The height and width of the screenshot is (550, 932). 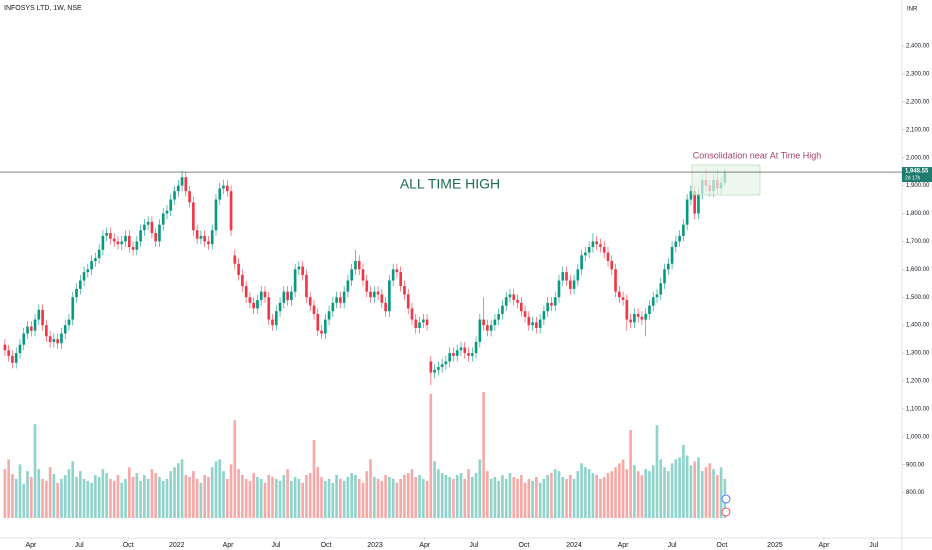 I want to click on y-tick-label: 1,800.00, so click(x=918, y=214).